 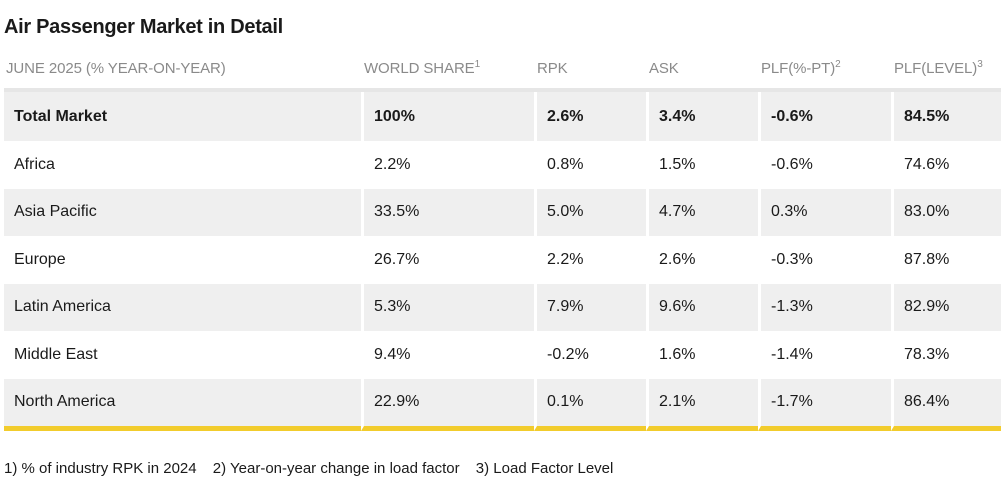 I want to click on column-header-ask: ASK, so click(x=702, y=70).